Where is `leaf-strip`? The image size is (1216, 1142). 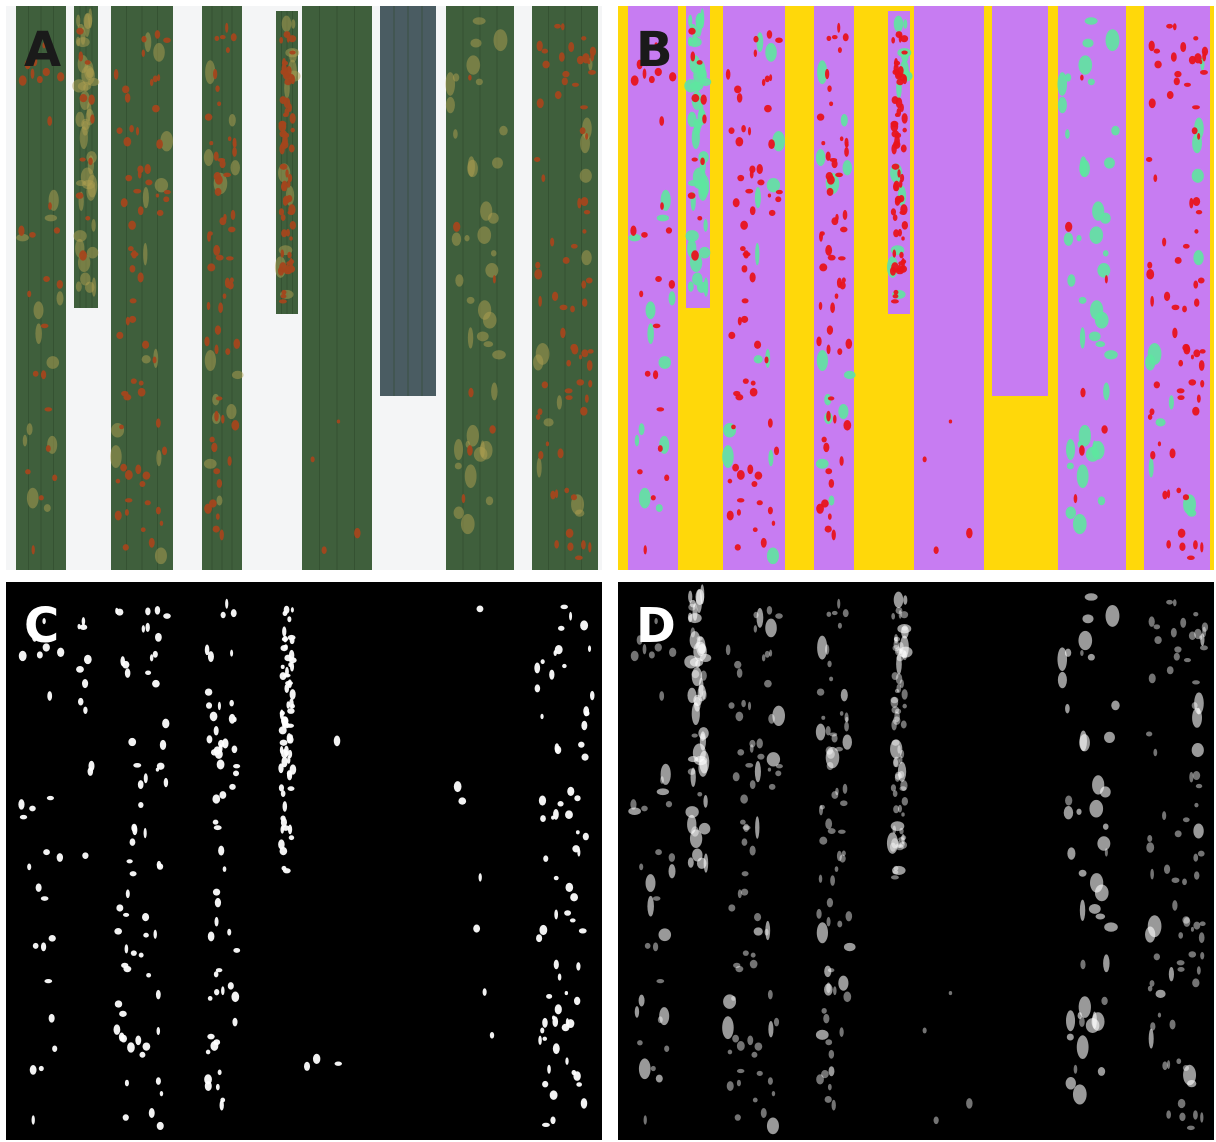
leaf-strip is located at coordinates (337, 861).